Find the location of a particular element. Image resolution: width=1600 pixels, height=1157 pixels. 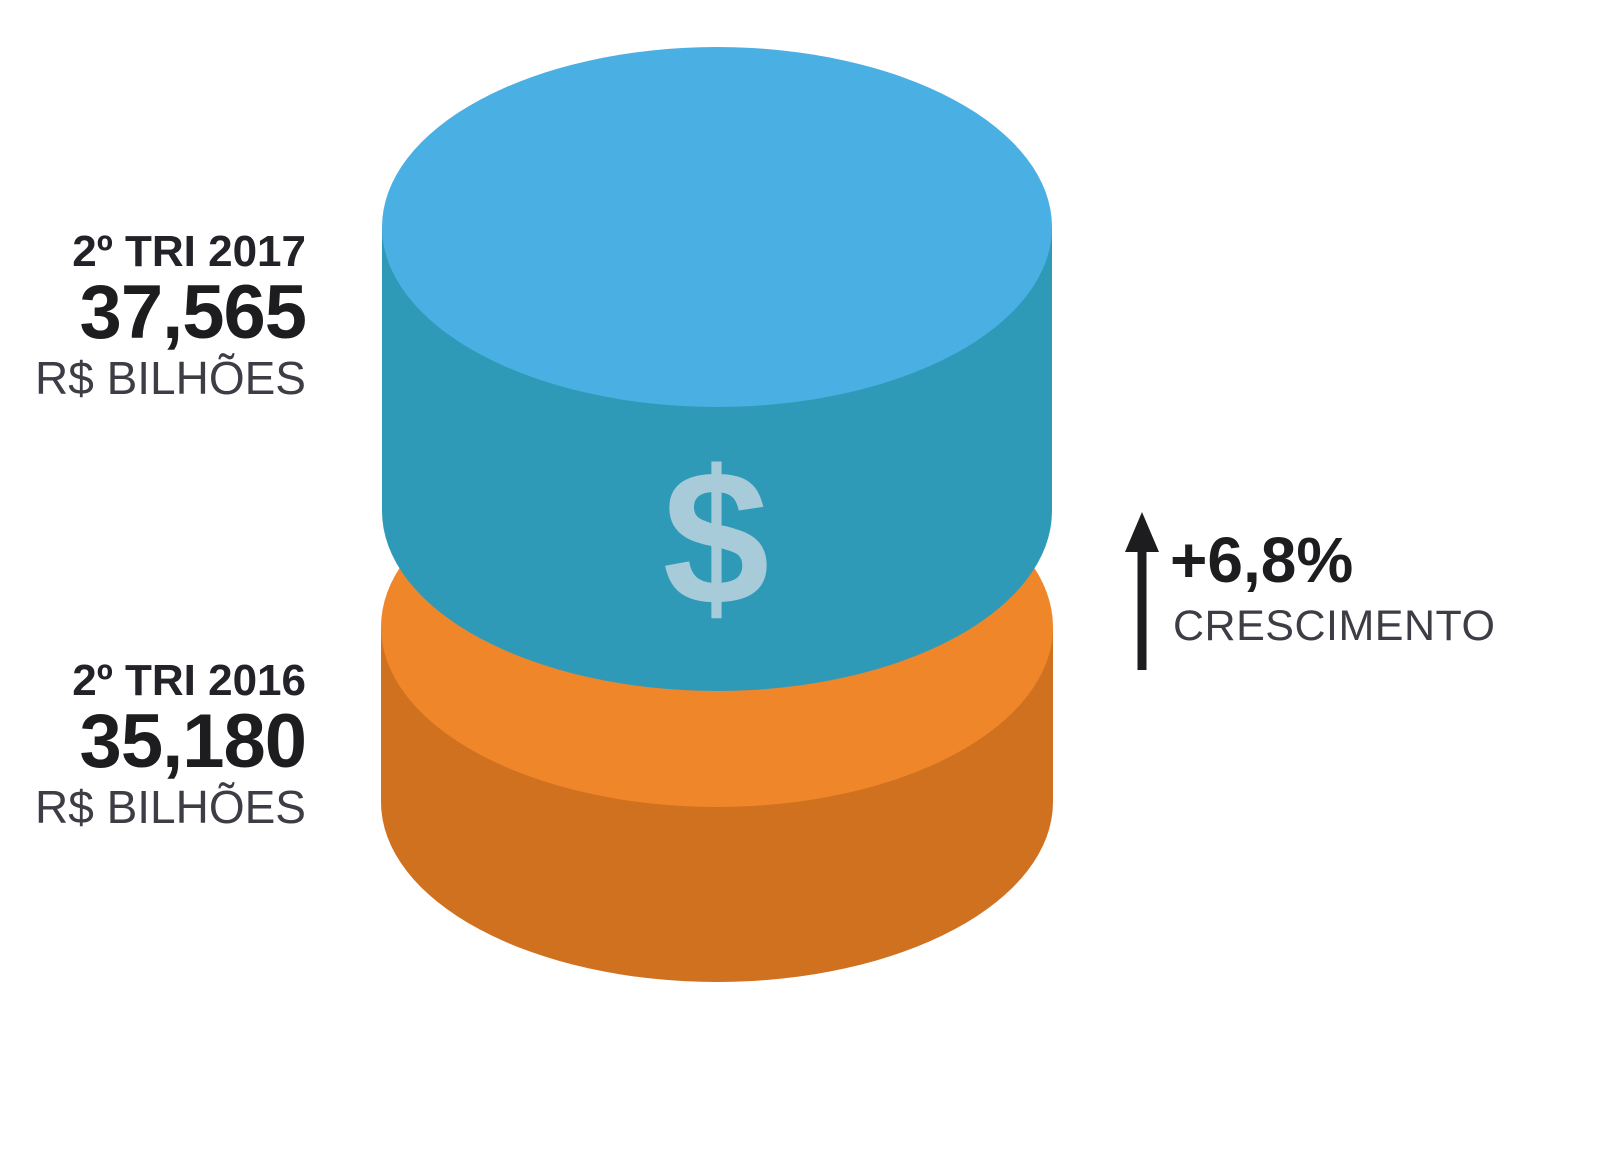

growth-caption: CRESCIMENTO is located at coordinates (1334, 626).